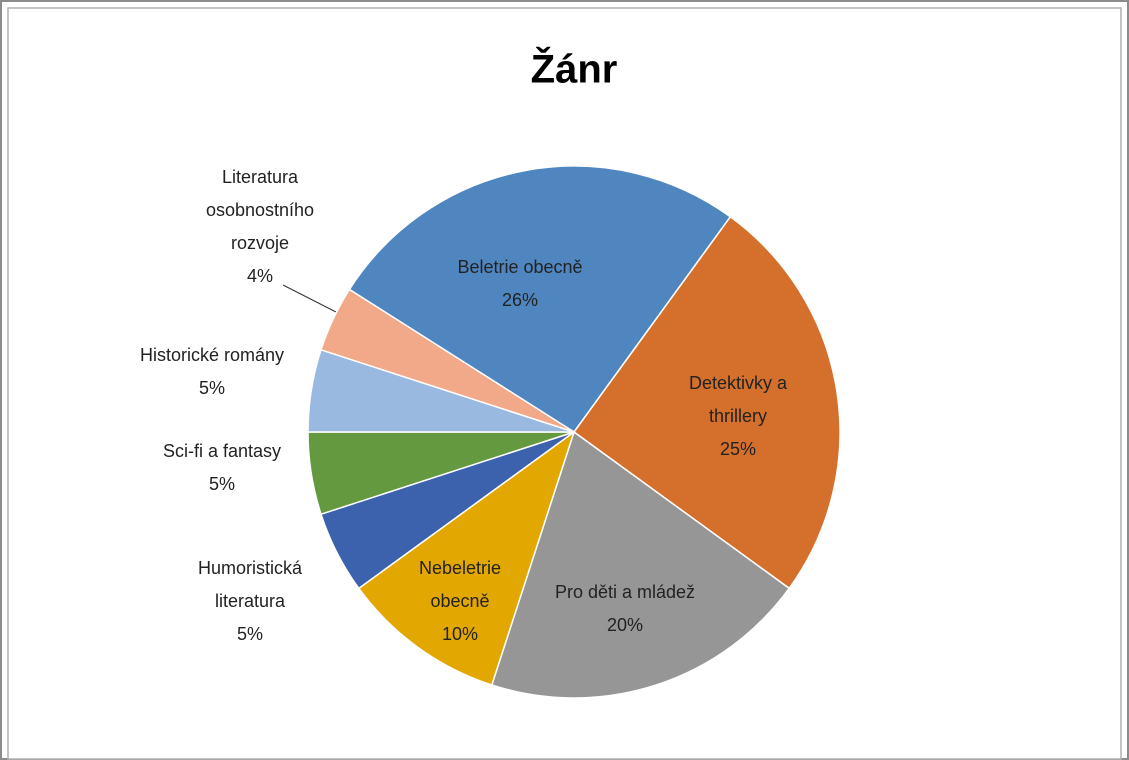  I want to click on value-label: 10%, so click(460, 634).